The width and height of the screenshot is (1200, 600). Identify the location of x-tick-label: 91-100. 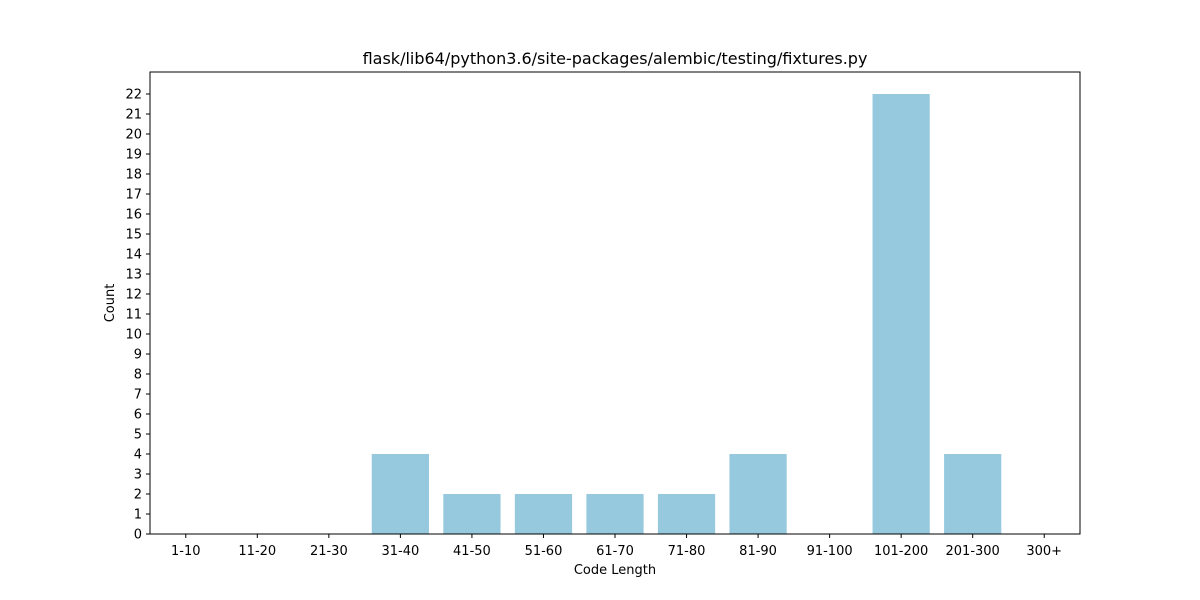
(830, 551).